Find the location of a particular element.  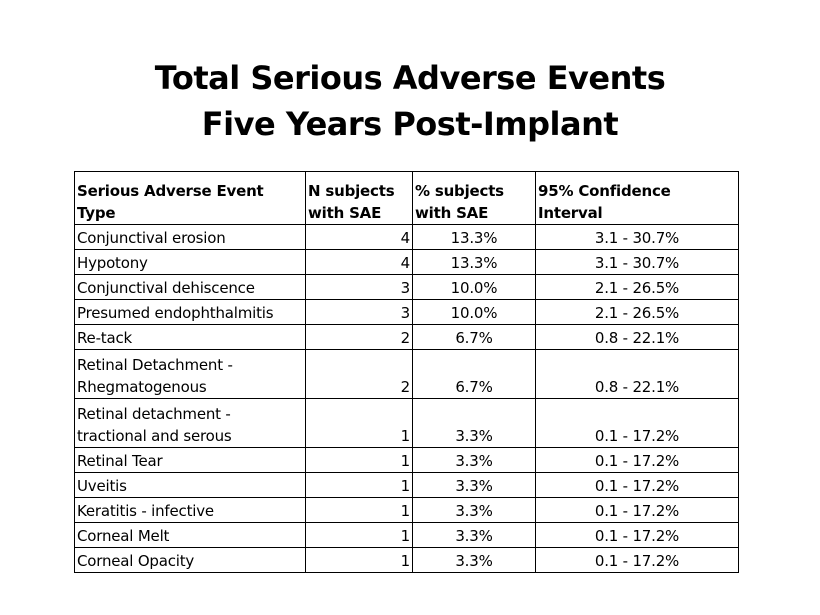

table-row: Corneal Opacity 1 3.3% 0.1 - 17.2% is located at coordinates (406, 560).